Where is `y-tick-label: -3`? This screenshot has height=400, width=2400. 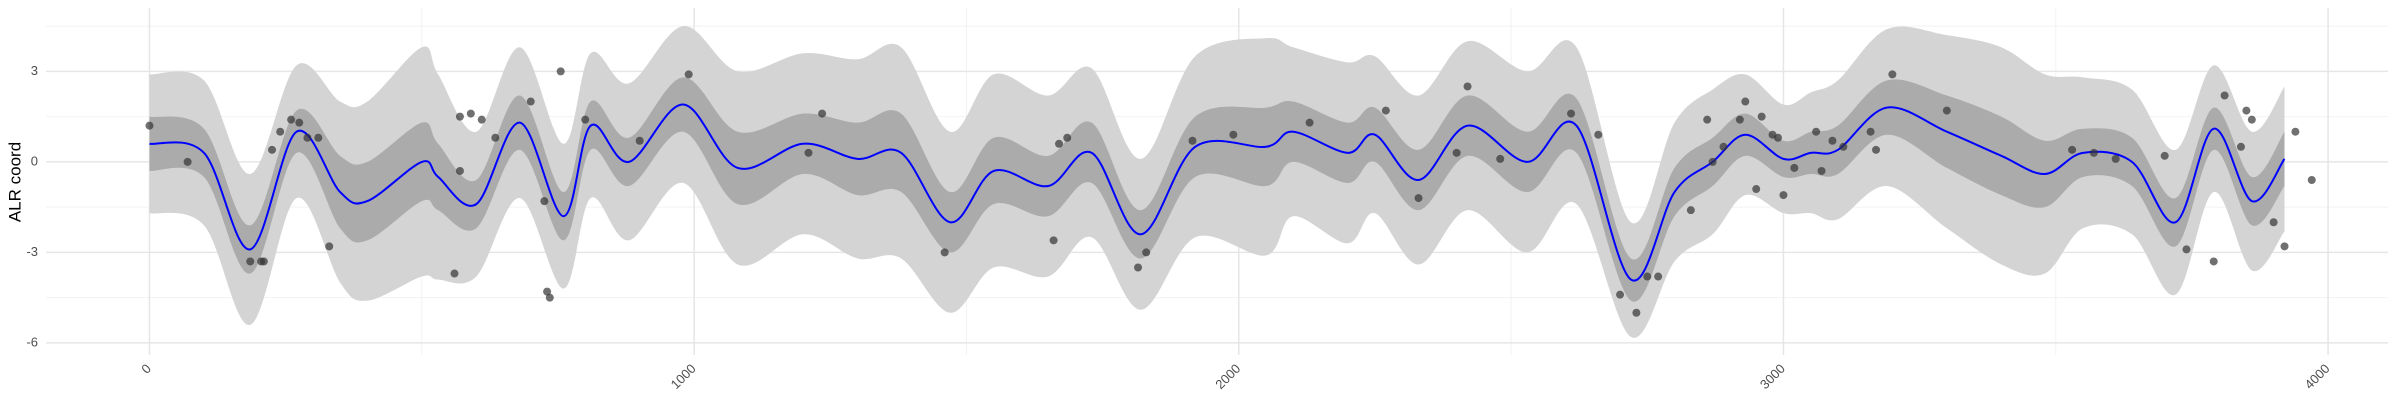
y-tick-label: -3 is located at coordinates (32, 251).